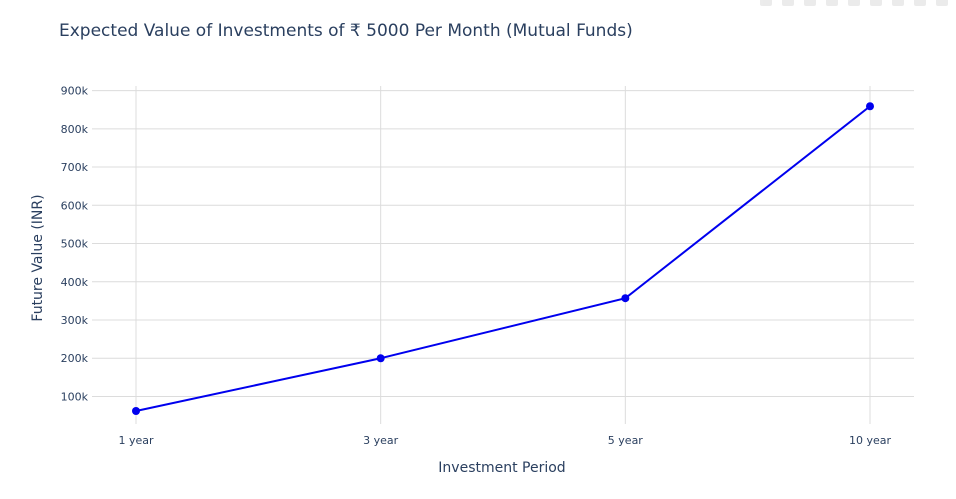 This screenshot has height=499, width=956. What do you see at coordinates (501, 468) in the screenshot?
I see `x-axis-title: Investment Period` at bounding box center [501, 468].